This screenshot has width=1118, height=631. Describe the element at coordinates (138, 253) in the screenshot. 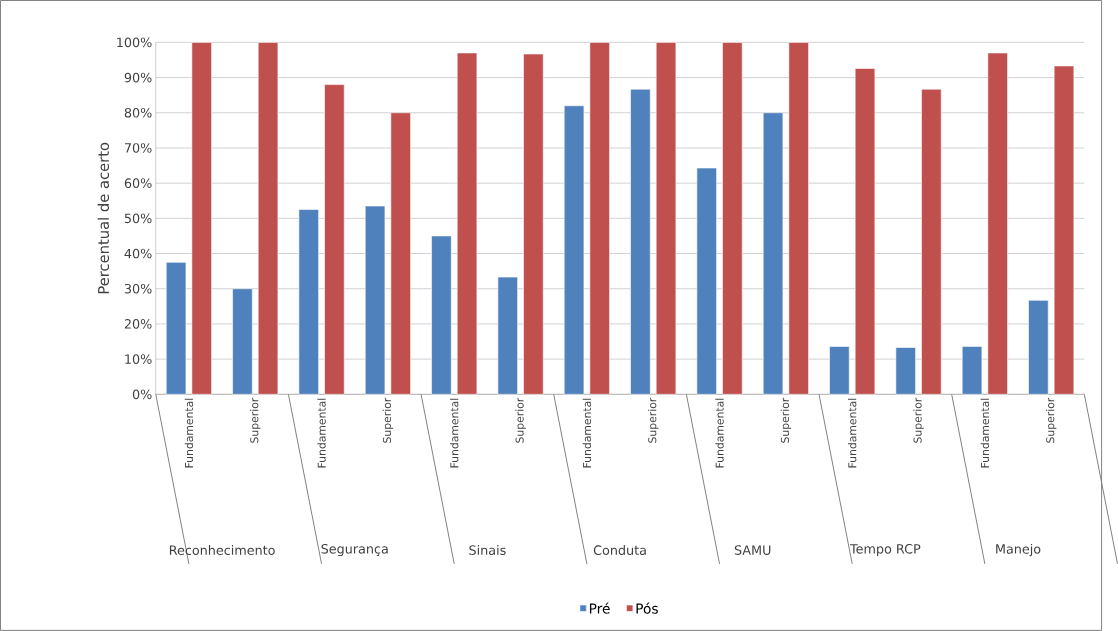

I see `y-tick-label: 40%` at that location.